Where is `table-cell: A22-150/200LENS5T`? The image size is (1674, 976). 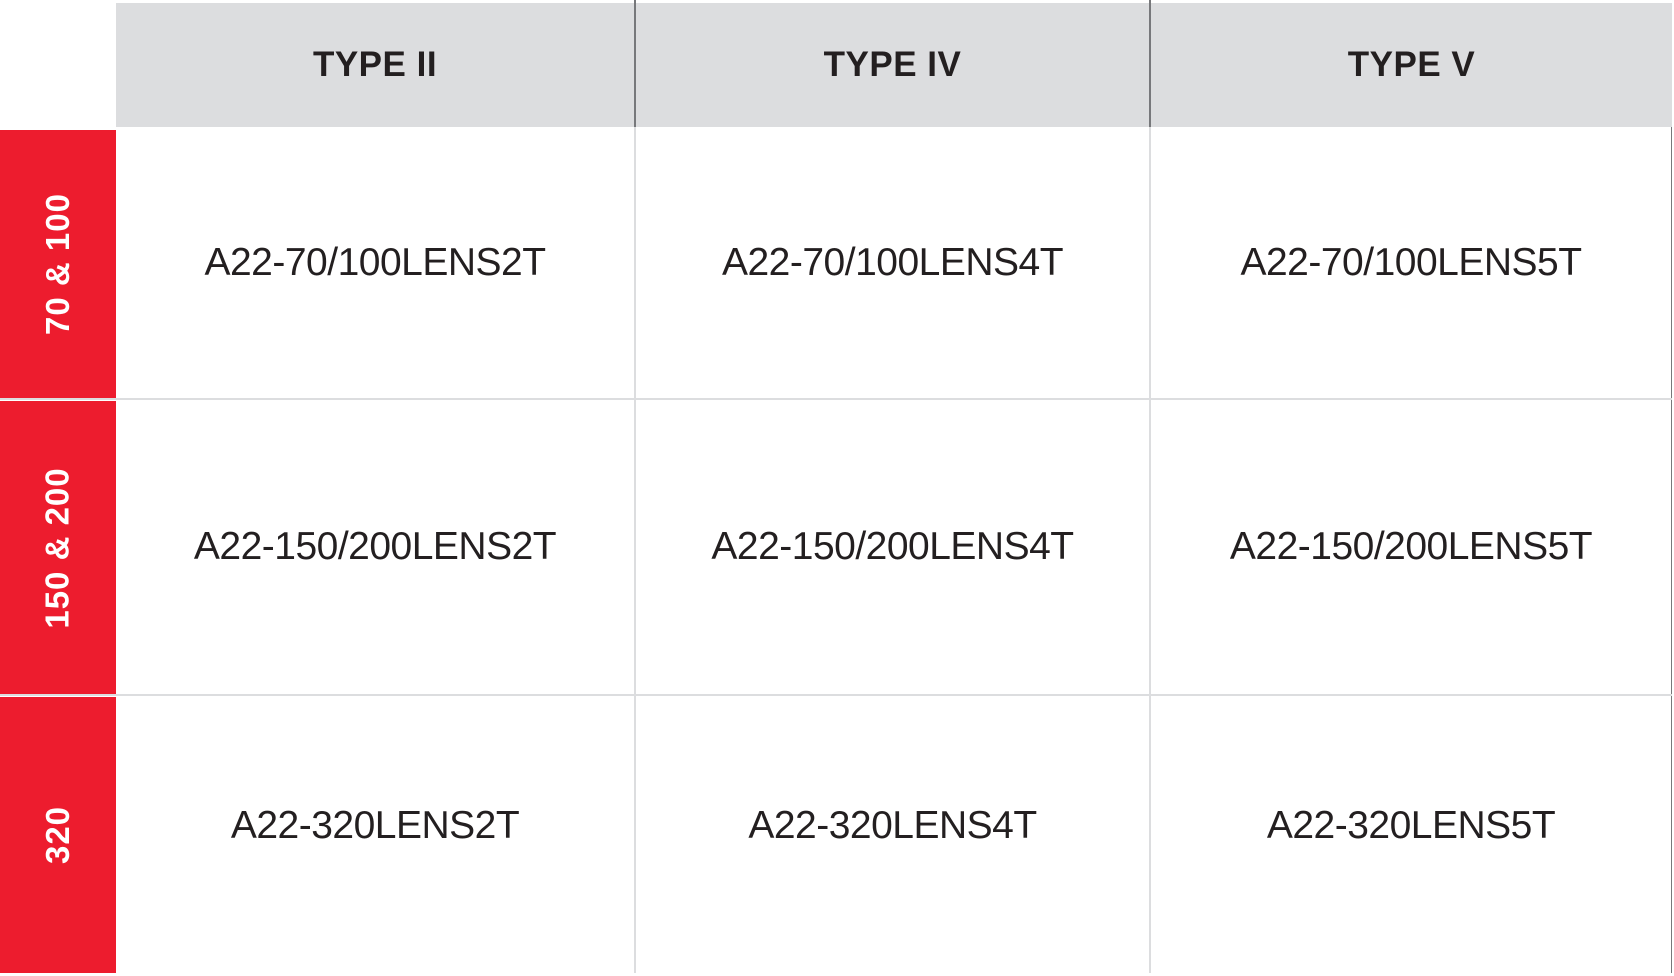
table-cell: A22-150/200LENS5T is located at coordinates (1411, 546).